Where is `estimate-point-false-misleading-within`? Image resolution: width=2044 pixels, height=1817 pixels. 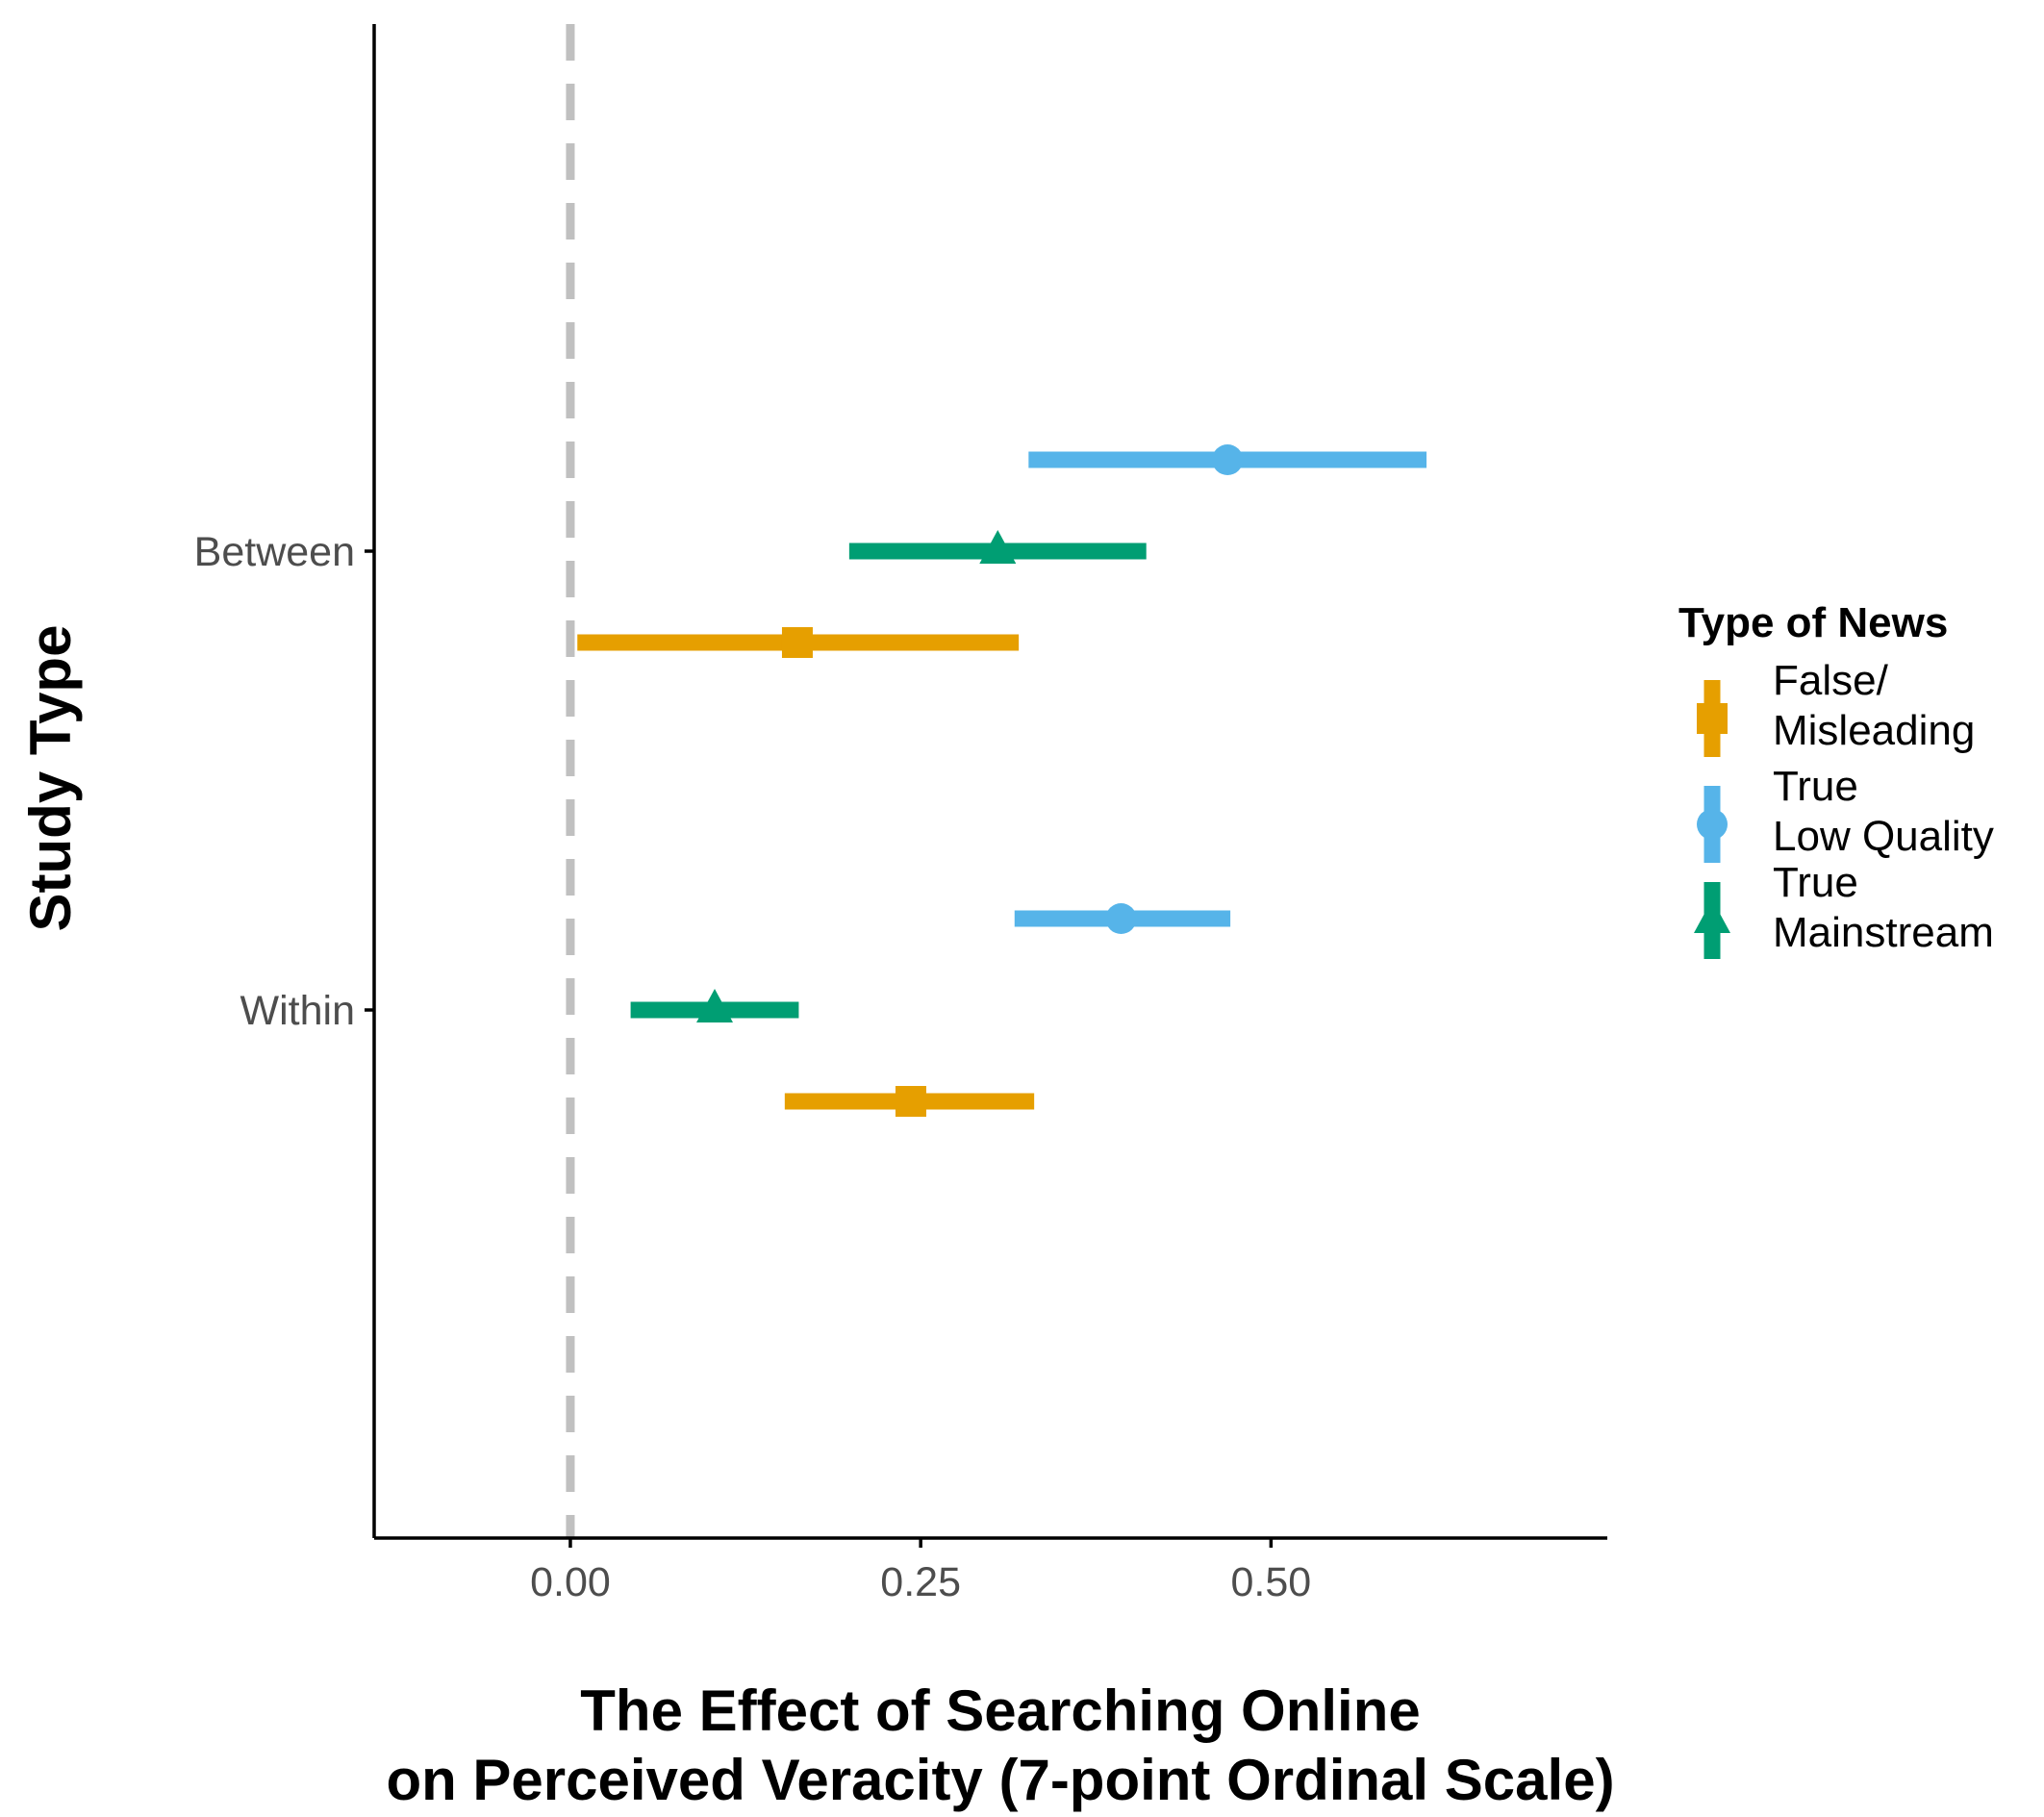 estimate-point-false-misleading-within is located at coordinates (910, 1101).